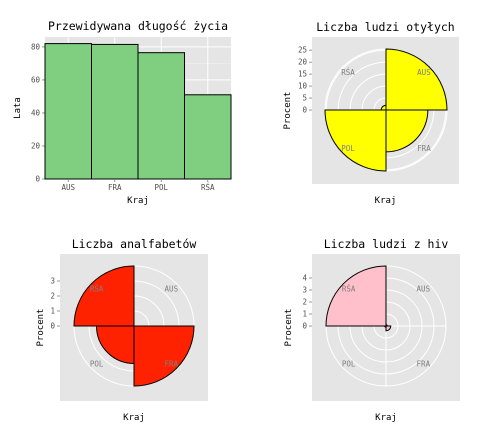 The image size is (500, 433). Describe the element at coordinates (416, 79) in the screenshot. I see `wedge-aus` at that location.